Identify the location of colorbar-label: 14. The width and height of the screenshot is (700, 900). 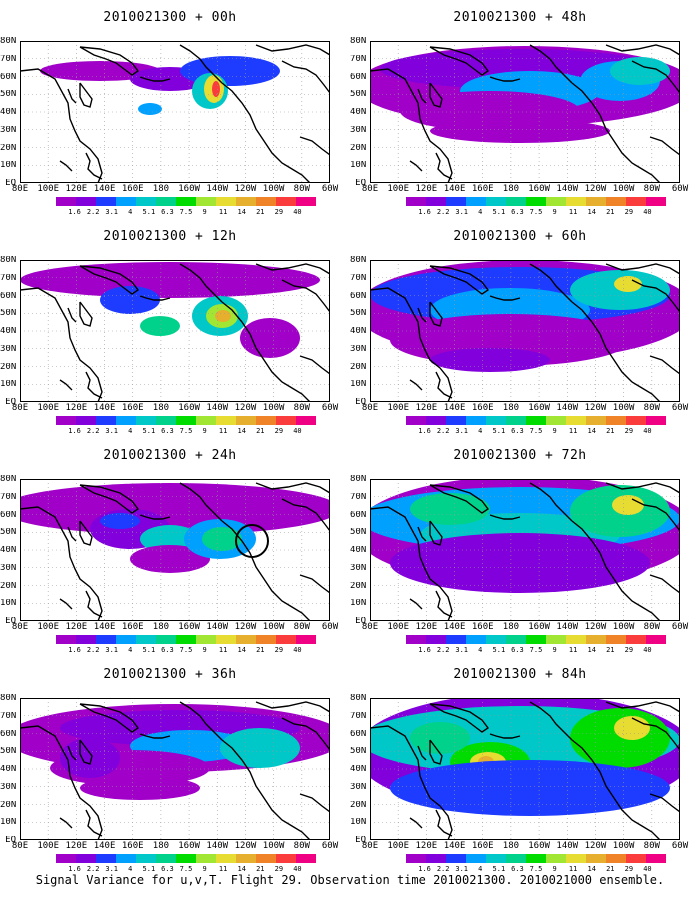
(241, 869).